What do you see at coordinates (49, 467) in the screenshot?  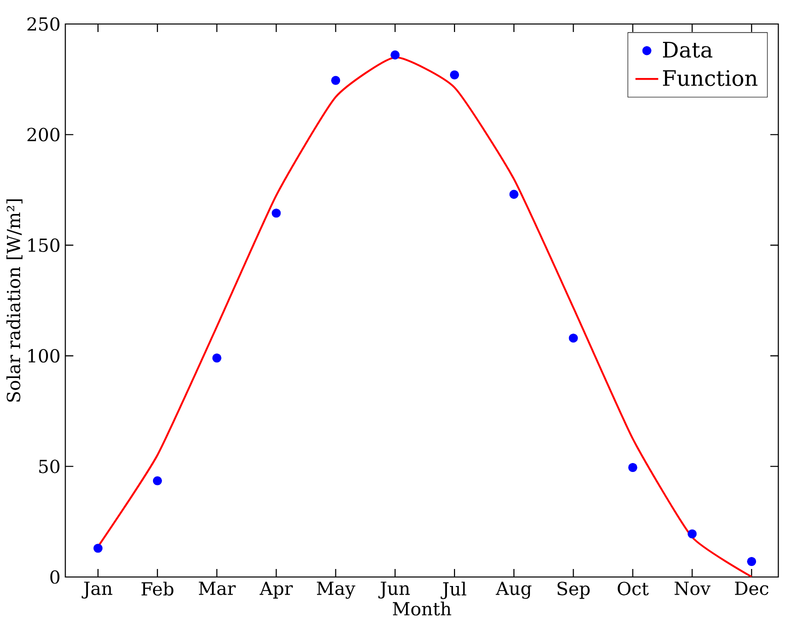 I see `y-tick-label: 50` at bounding box center [49, 467].